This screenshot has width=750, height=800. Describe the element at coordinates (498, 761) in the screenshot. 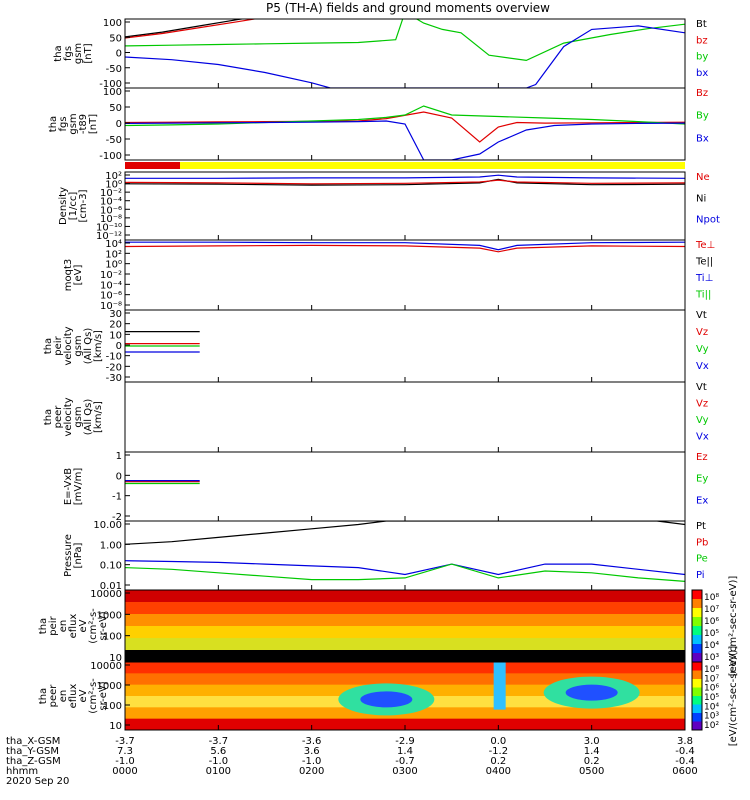

I see `x-axis-value: 0.2` at that location.